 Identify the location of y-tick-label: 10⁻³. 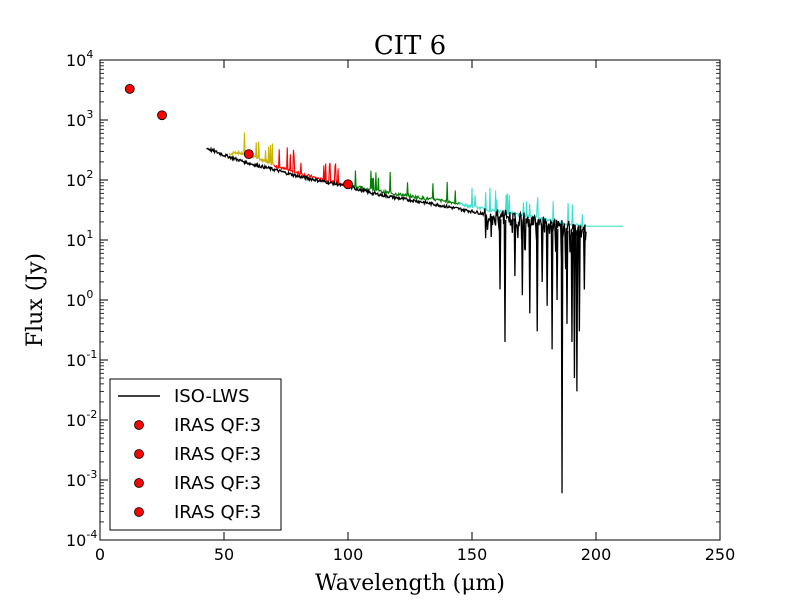
(81, 479).